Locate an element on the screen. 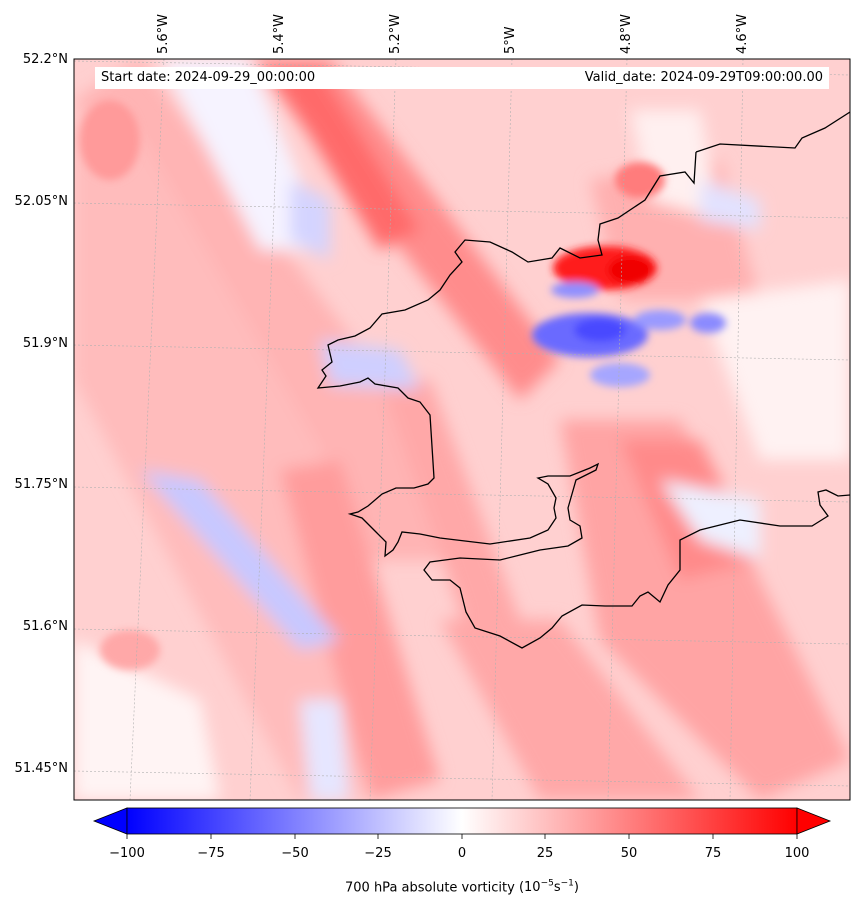 The height and width of the screenshot is (908, 859). colorbar-tick-label: −100 is located at coordinates (127, 853).